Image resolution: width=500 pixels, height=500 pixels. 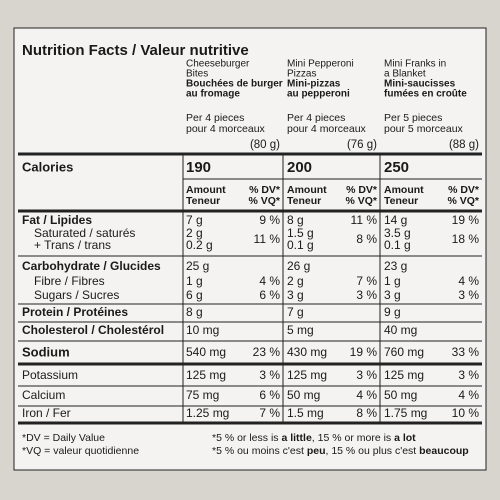 I want to click on serving-size: (76 g), so click(x=362, y=145).